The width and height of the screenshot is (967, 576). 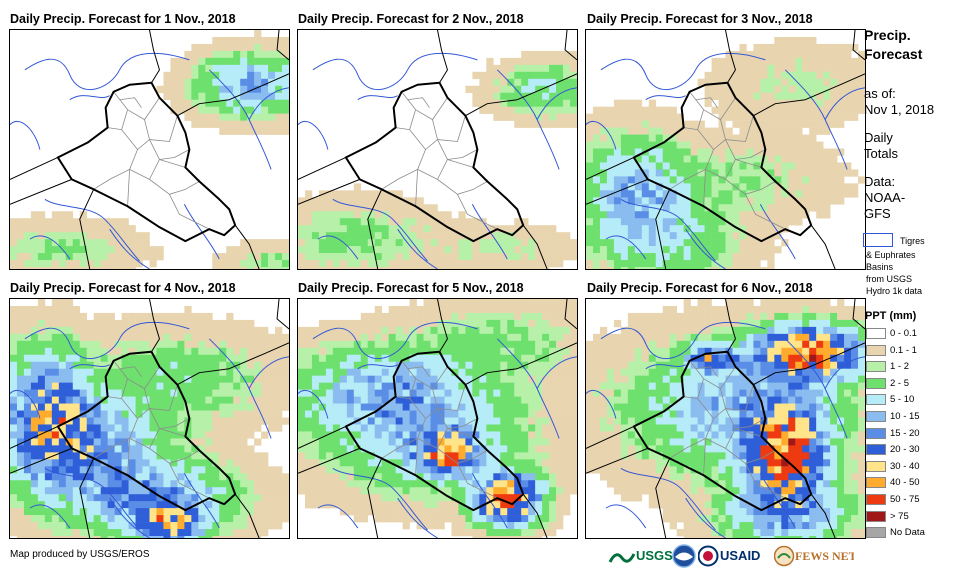 I want to click on legend-label: 2 - 5, so click(x=900, y=383).